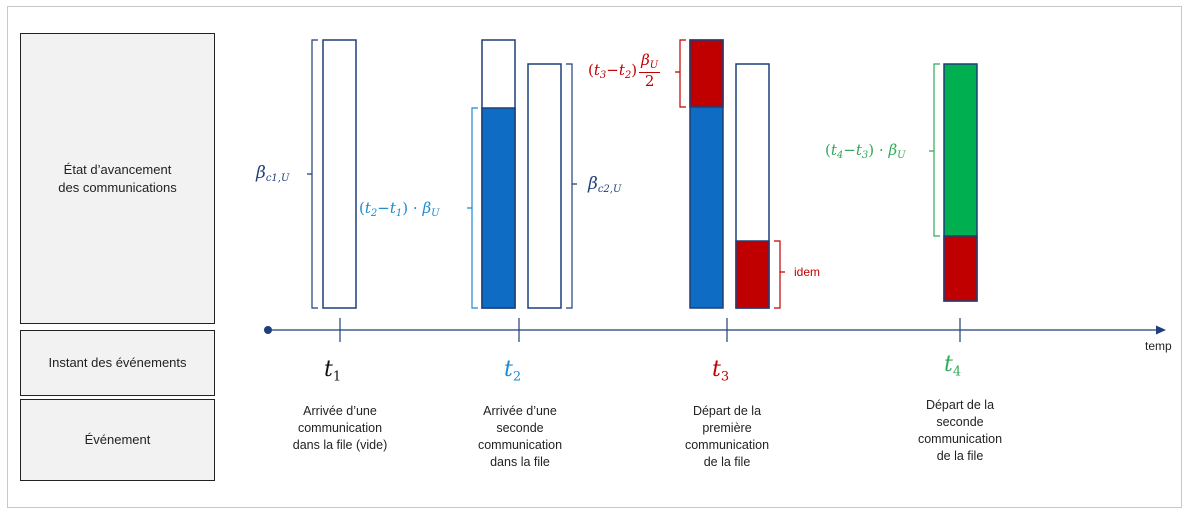 The width and height of the screenshot is (1189, 513). What do you see at coordinates (807, 272) in the screenshot?
I see `annotation-idem: idem` at bounding box center [807, 272].